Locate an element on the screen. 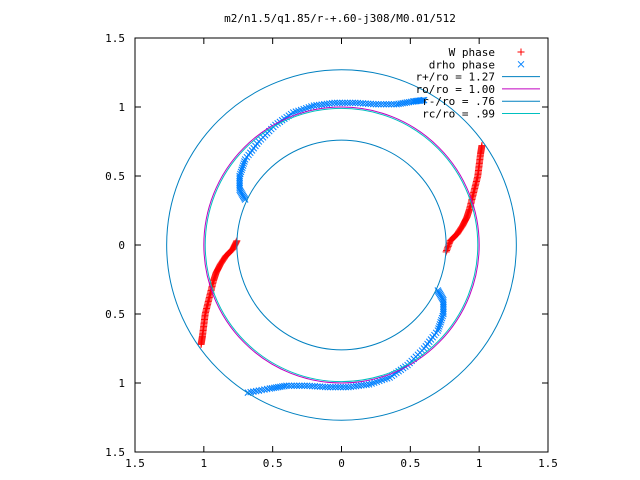  legend-label: W phase is located at coordinates (472, 52).